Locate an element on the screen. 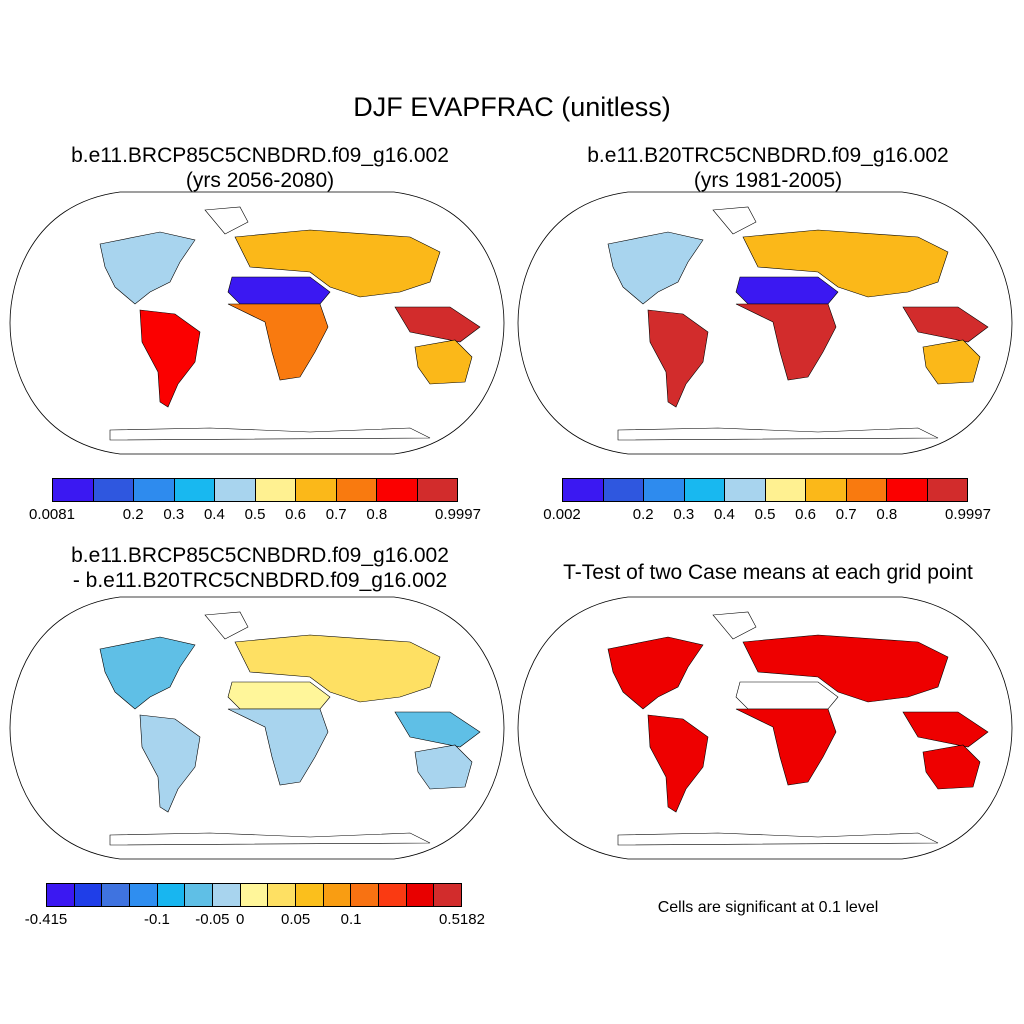  colorbar-tick-label: 0 is located at coordinates (240, 919).